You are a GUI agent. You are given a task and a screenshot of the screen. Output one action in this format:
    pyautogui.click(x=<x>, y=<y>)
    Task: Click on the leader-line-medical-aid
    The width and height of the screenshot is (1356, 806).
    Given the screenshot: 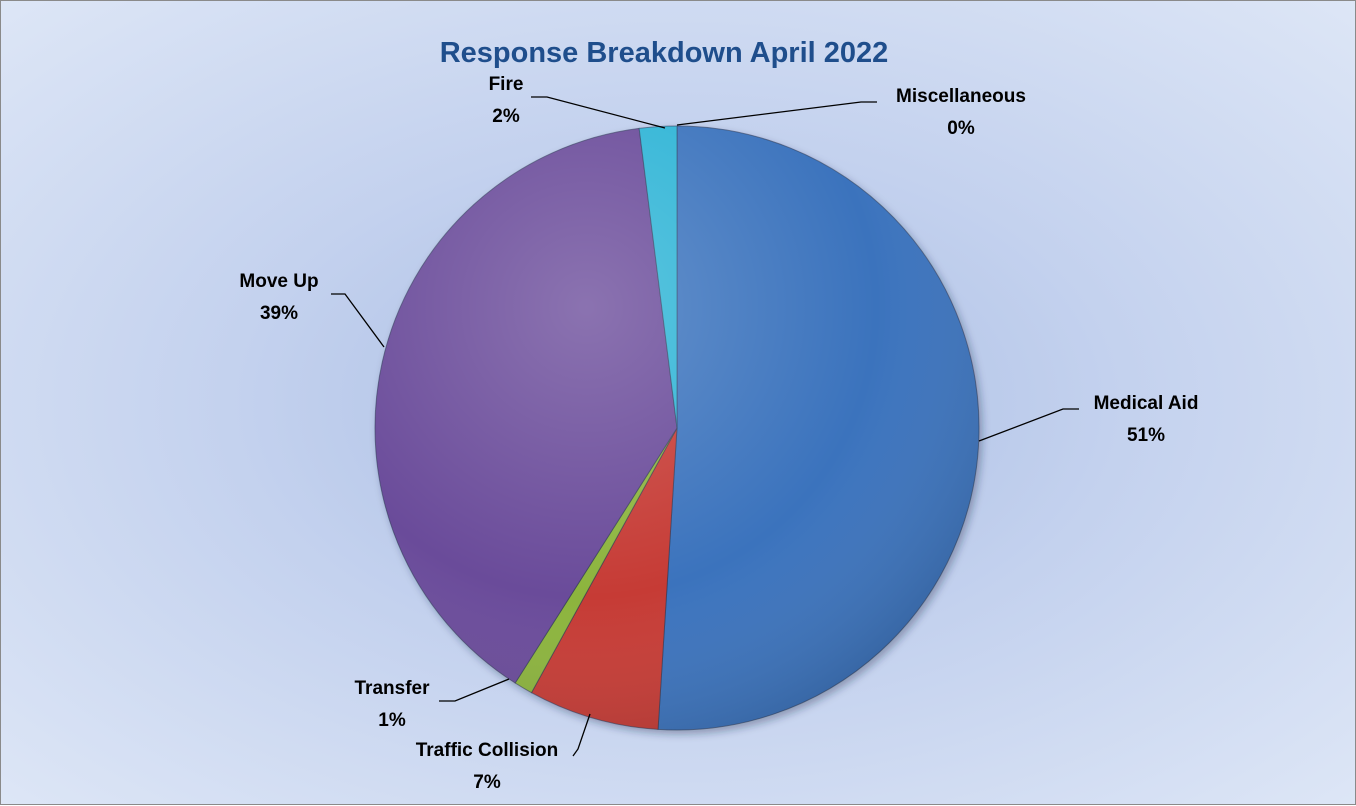 What is the action you would take?
    pyautogui.click(x=1028, y=425)
    